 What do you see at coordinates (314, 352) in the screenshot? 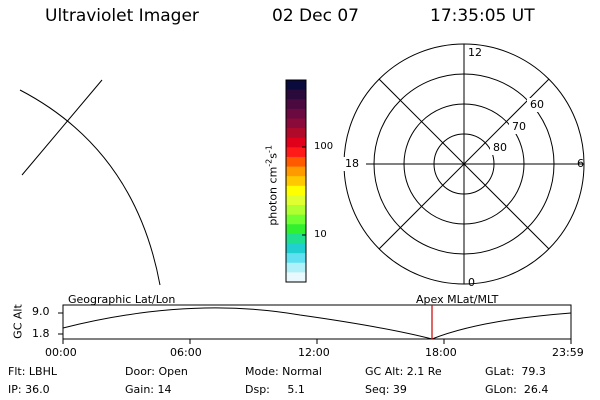
I see `timeline-x-label-1200: 12:00` at bounding box center [314, 352].